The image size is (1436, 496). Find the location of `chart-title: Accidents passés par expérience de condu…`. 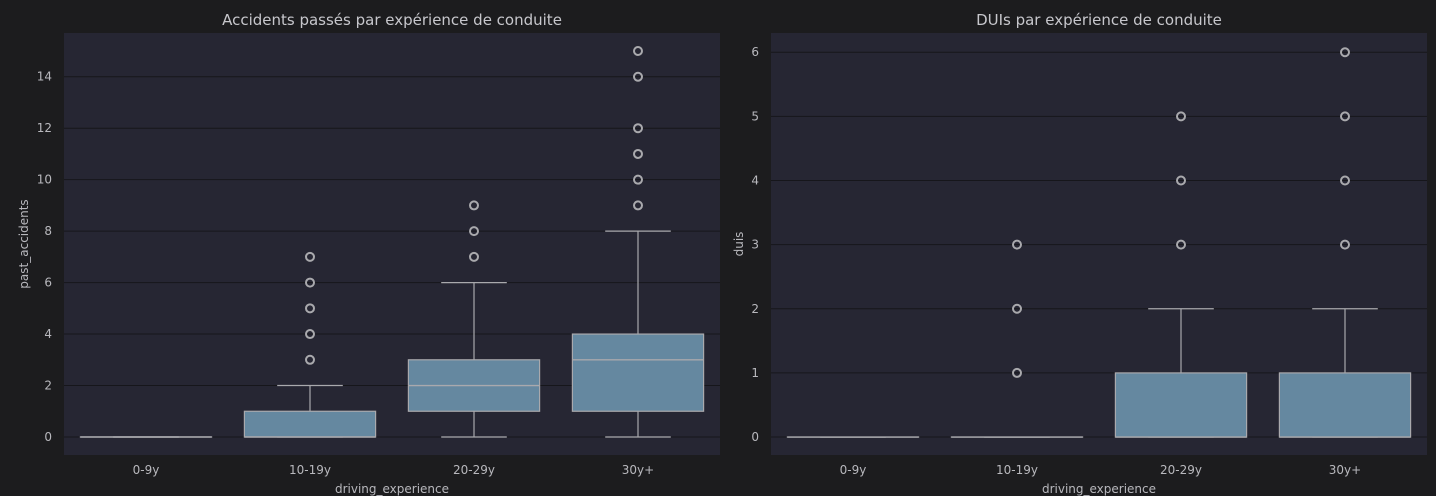

chart-title: Accidents passés par expérience de condu… is located at coordinates (392, 20).